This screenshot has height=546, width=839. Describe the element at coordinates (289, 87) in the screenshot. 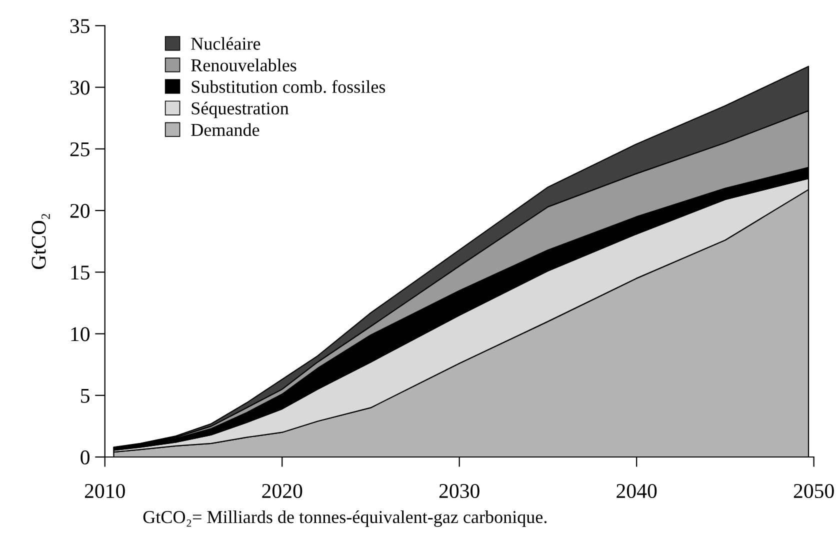

I see `legend-label: Substitution comb. fossiles` at that location.